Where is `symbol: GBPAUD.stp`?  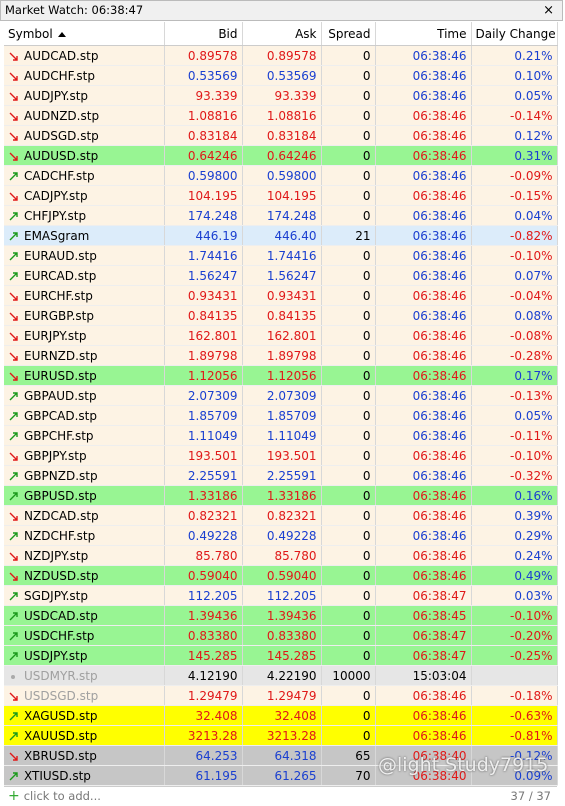 symbol: GBPAUD.stp is located at coordinates (60, 395).